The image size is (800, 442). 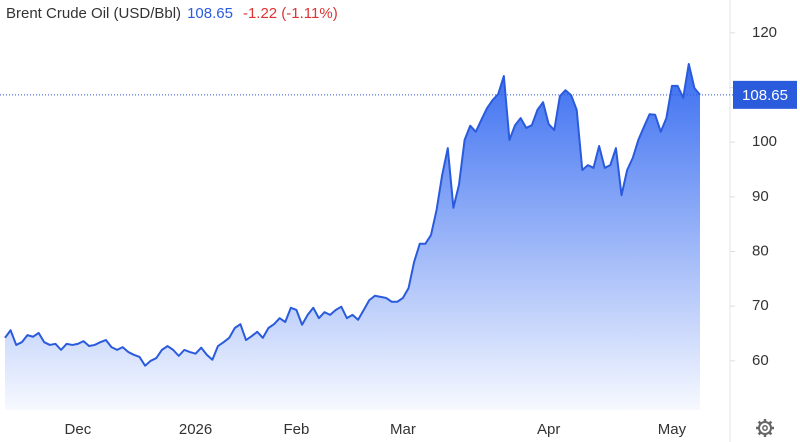 I want to click on x-tick-label: Feb, so click(x=297, y=429).